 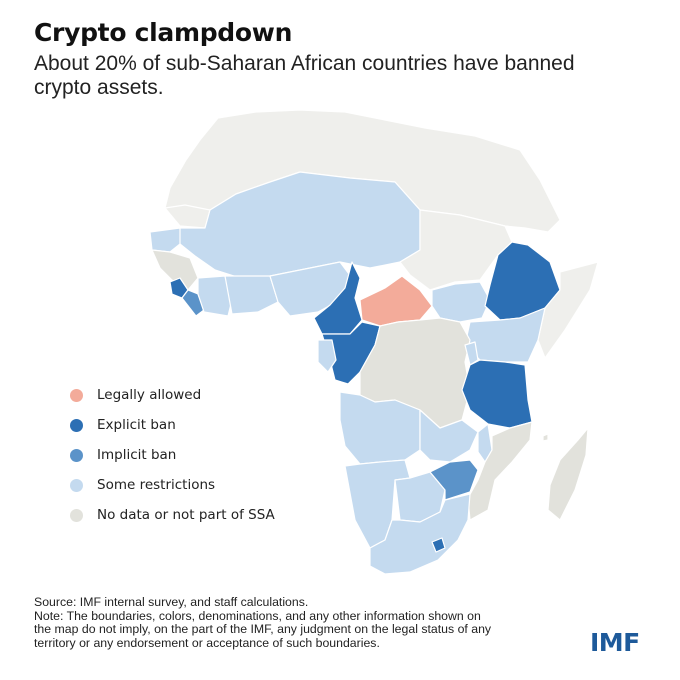 What do you see at coordinates (187, 216) in the screenshot?
I see `western-sahara-region` at bounding box center [187, 216].